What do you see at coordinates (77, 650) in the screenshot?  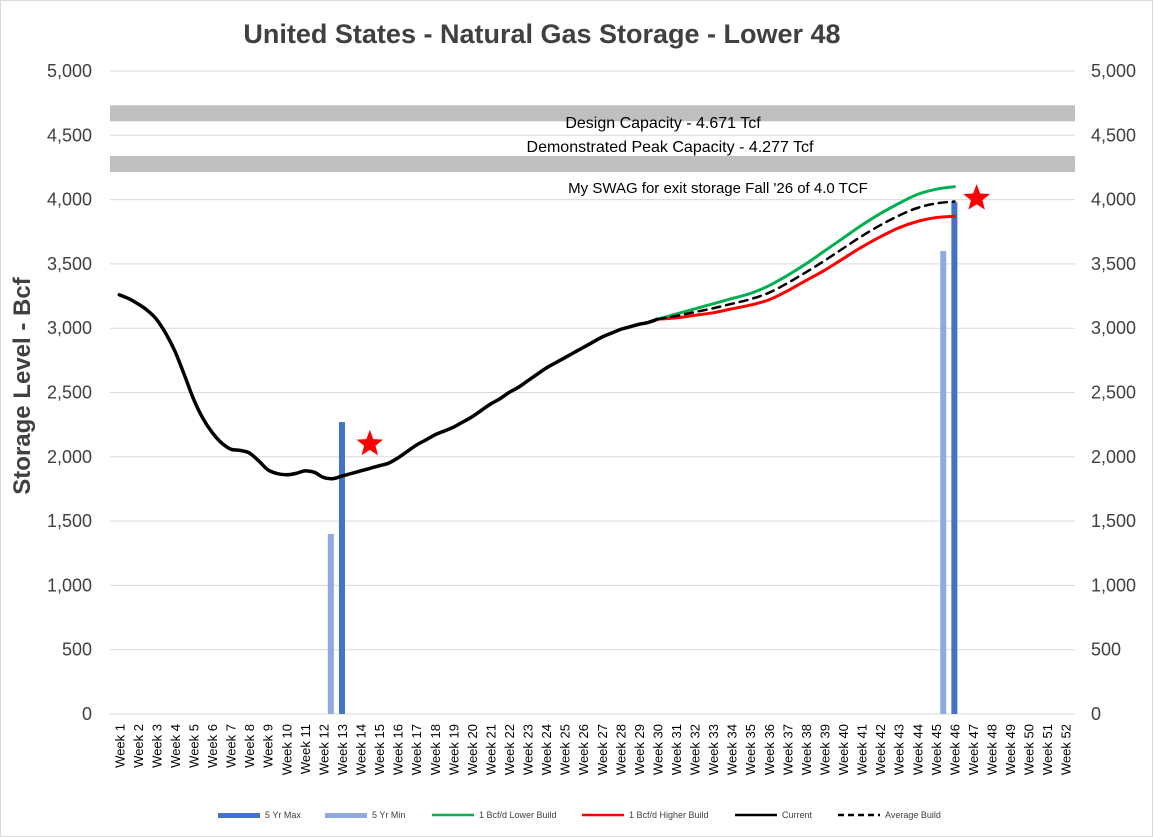 I see `y-tick-label: 500` at bounding box center [77, 650].